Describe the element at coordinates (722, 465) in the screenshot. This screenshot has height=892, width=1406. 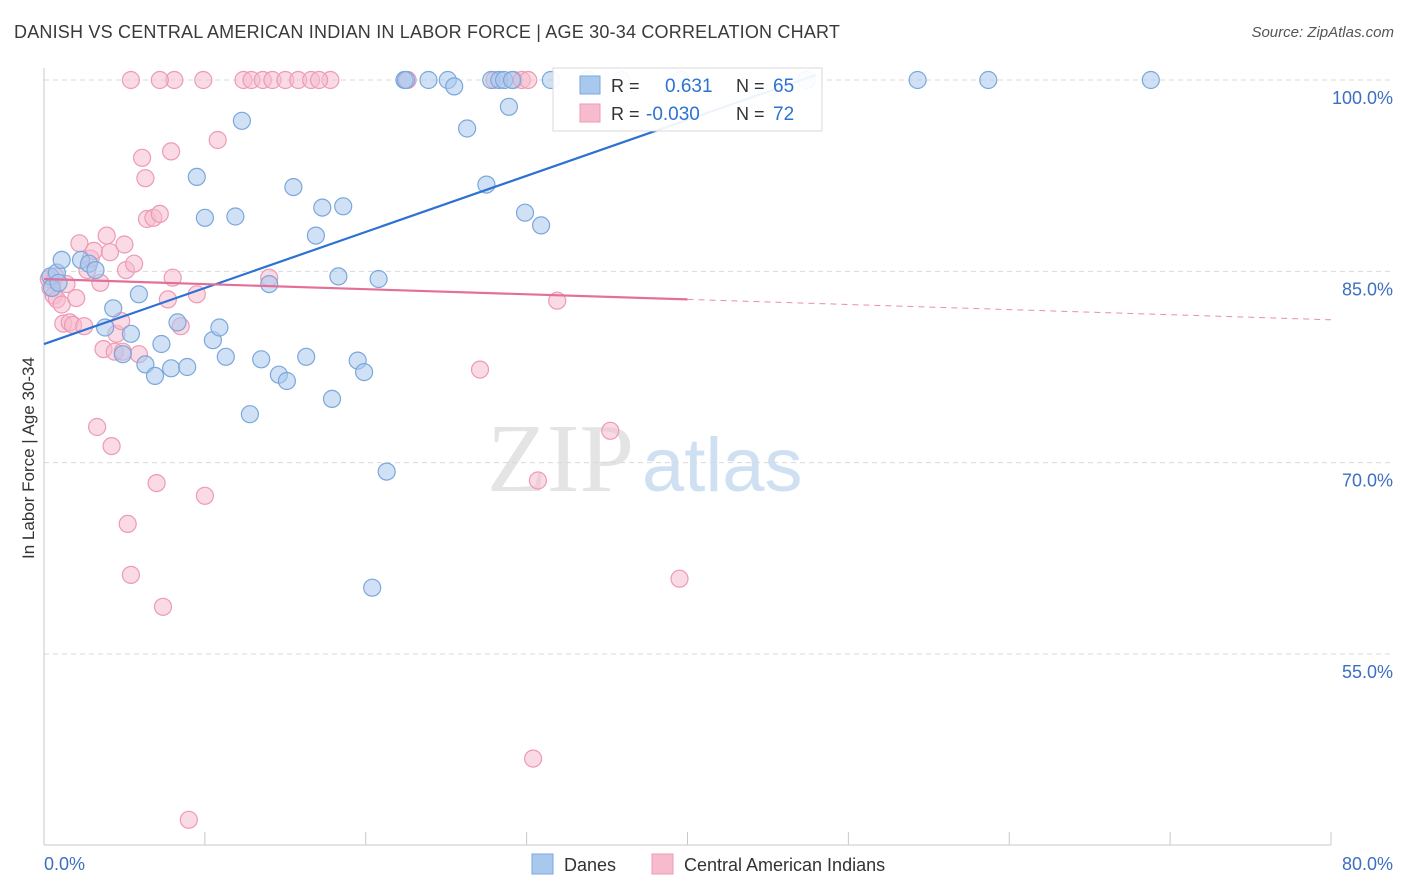
I see `watermark-atlas: atlas` at that location.